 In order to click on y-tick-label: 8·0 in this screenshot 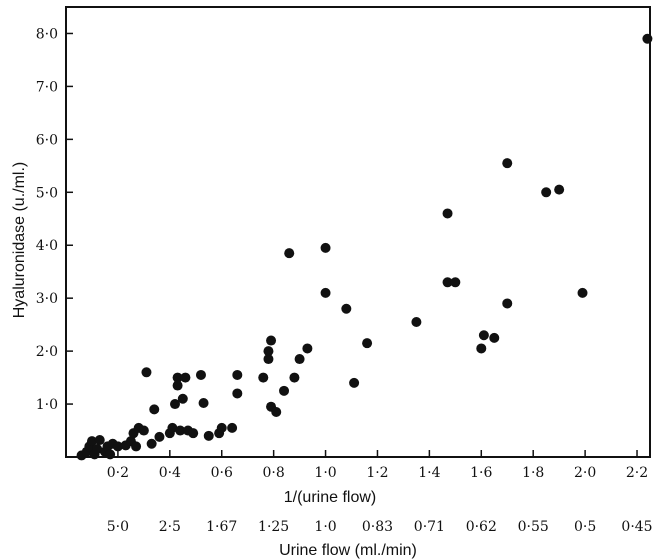, I will do `click(47, 34)`.